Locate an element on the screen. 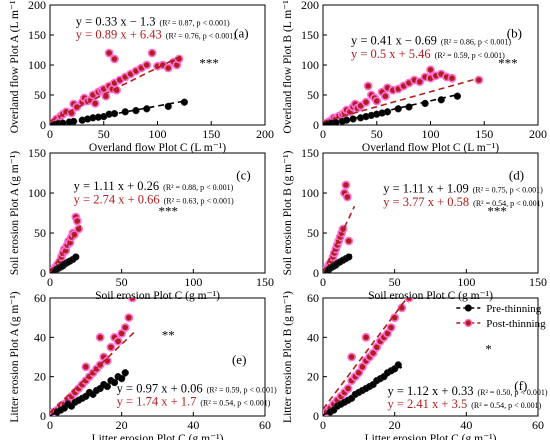  pre-equation-stats: (R² = 0.86, p < 0.001) is located at coordinates (476, 42).